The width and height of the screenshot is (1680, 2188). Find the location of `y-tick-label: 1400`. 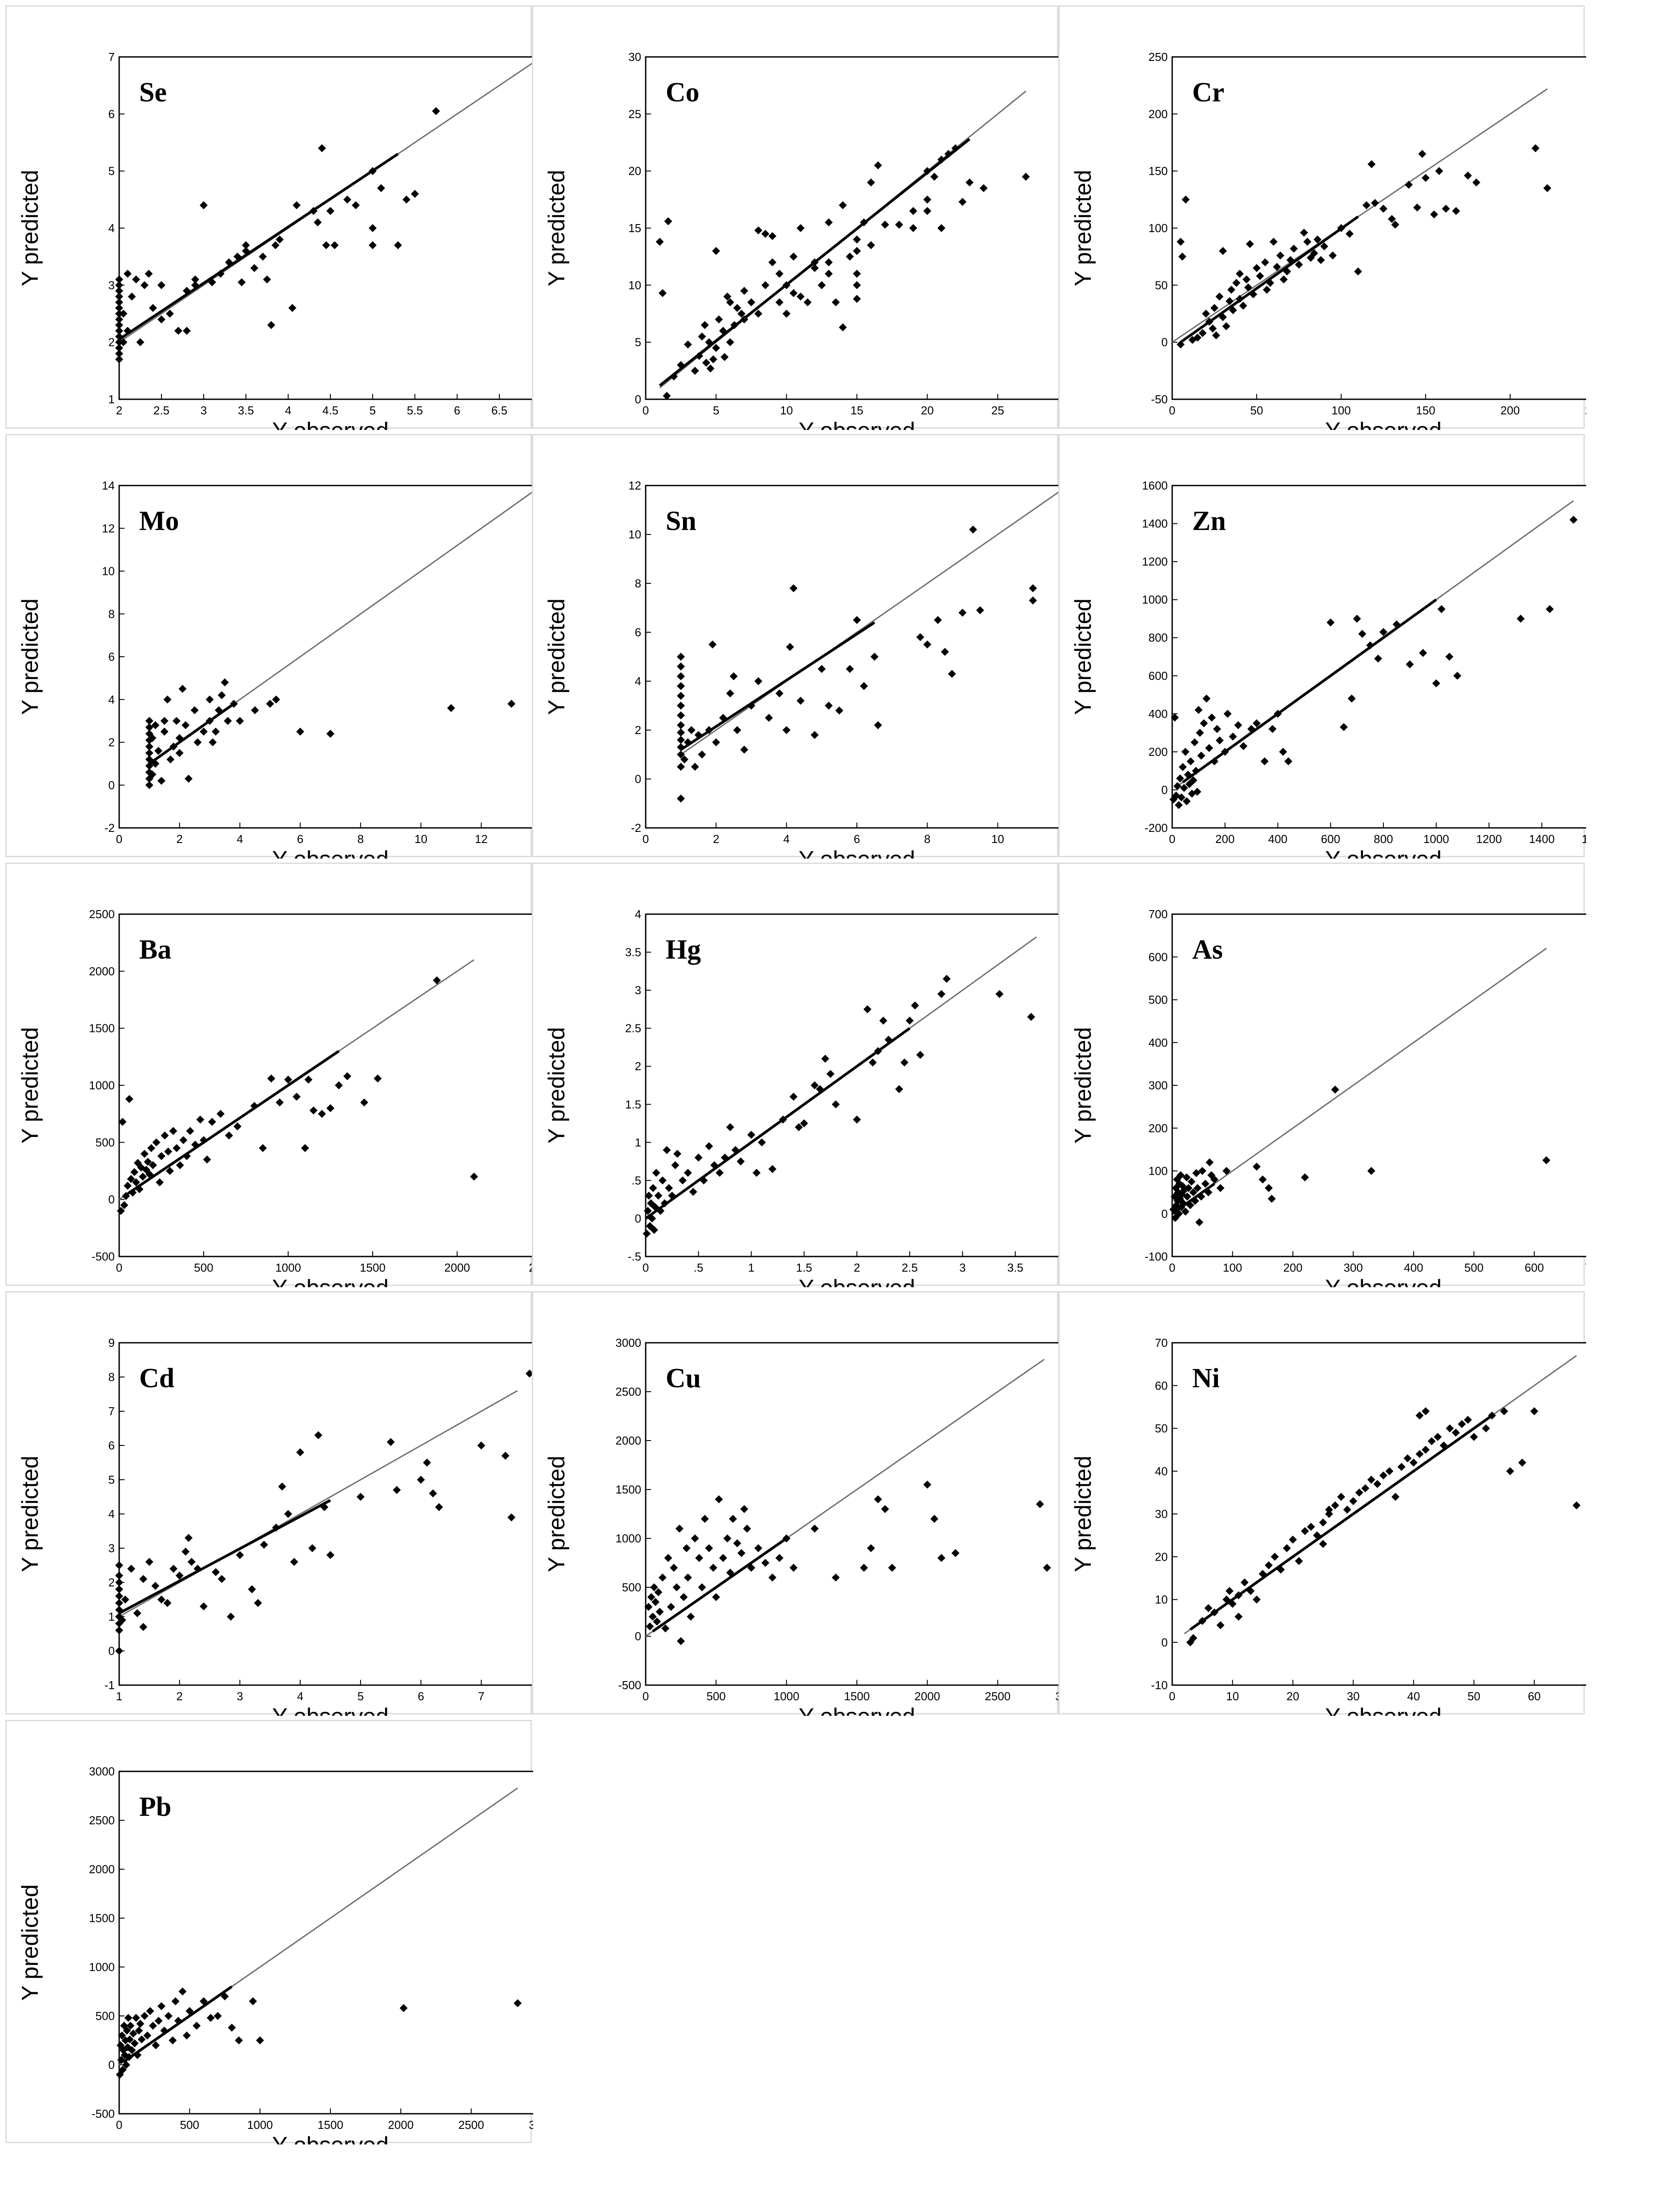

y-tick-label: 1400 is located at coordinates (1155, 524).